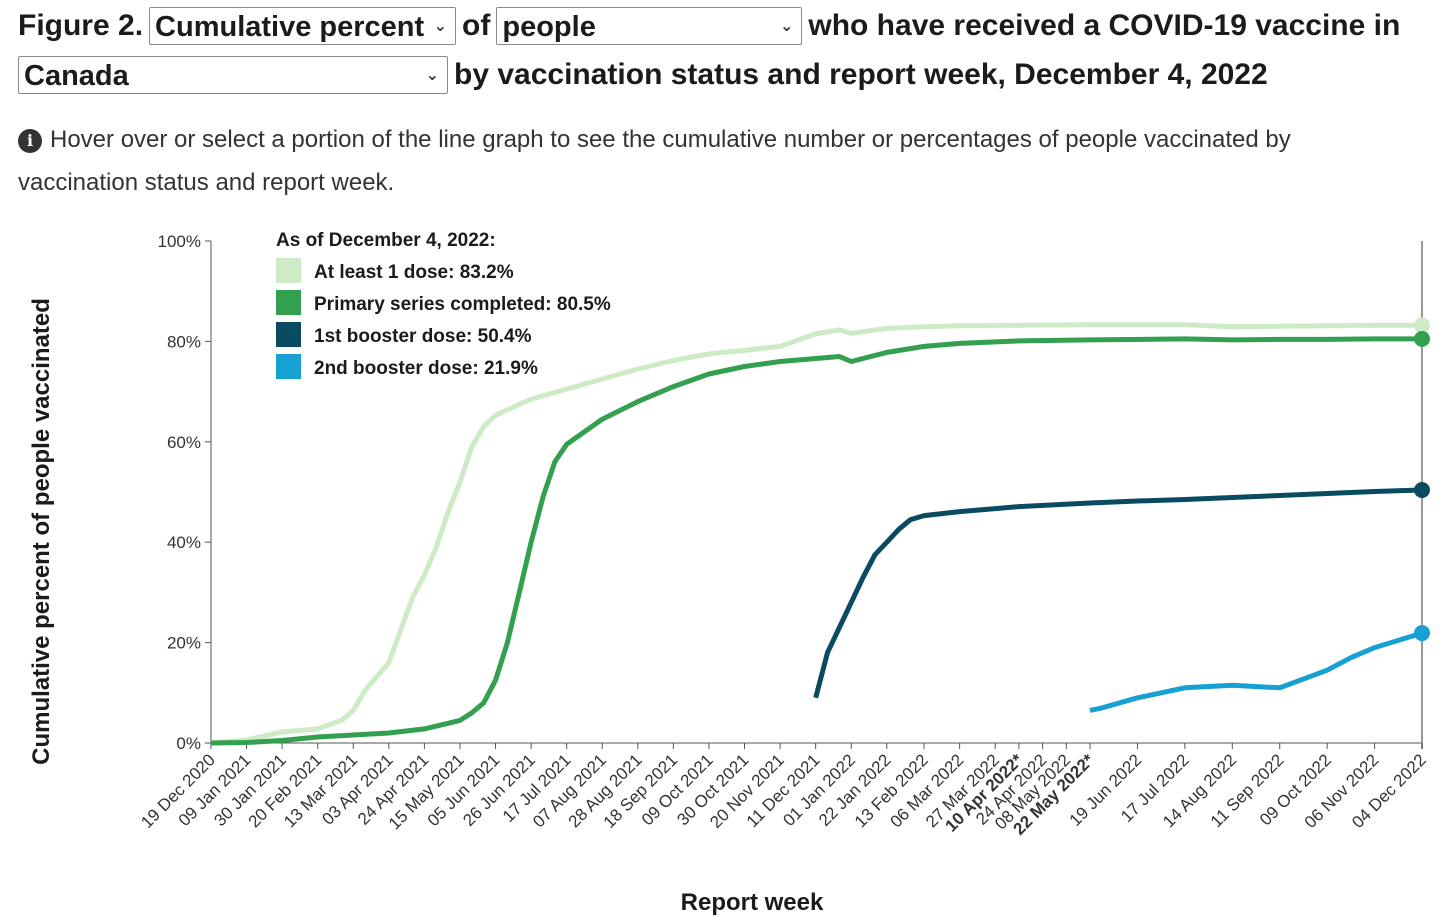  I want to click on legend-title: As of December 4, 2022:, so click(386, 240).